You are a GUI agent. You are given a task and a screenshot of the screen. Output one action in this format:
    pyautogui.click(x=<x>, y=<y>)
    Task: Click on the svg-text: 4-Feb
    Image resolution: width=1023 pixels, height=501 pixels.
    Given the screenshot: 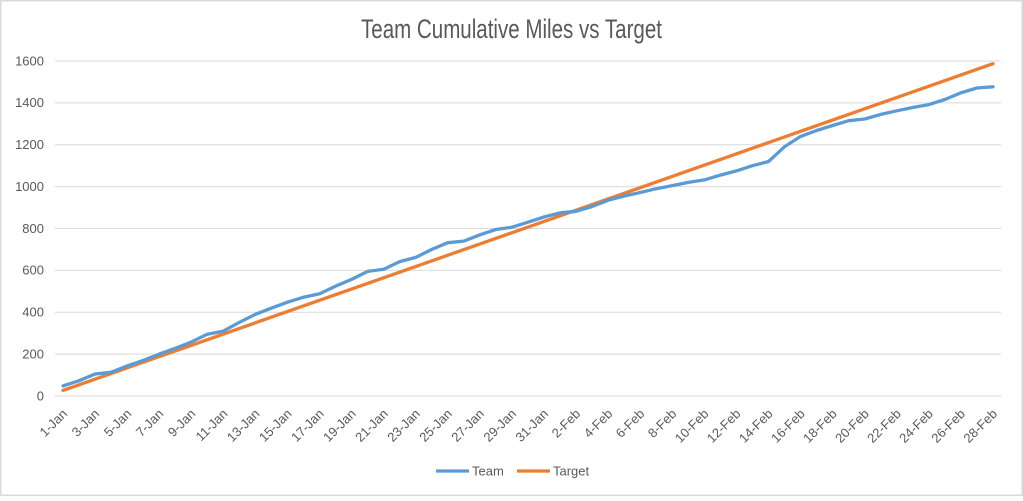 What is the action you would take?
    pyautogui.click(x=598, y=423)
    